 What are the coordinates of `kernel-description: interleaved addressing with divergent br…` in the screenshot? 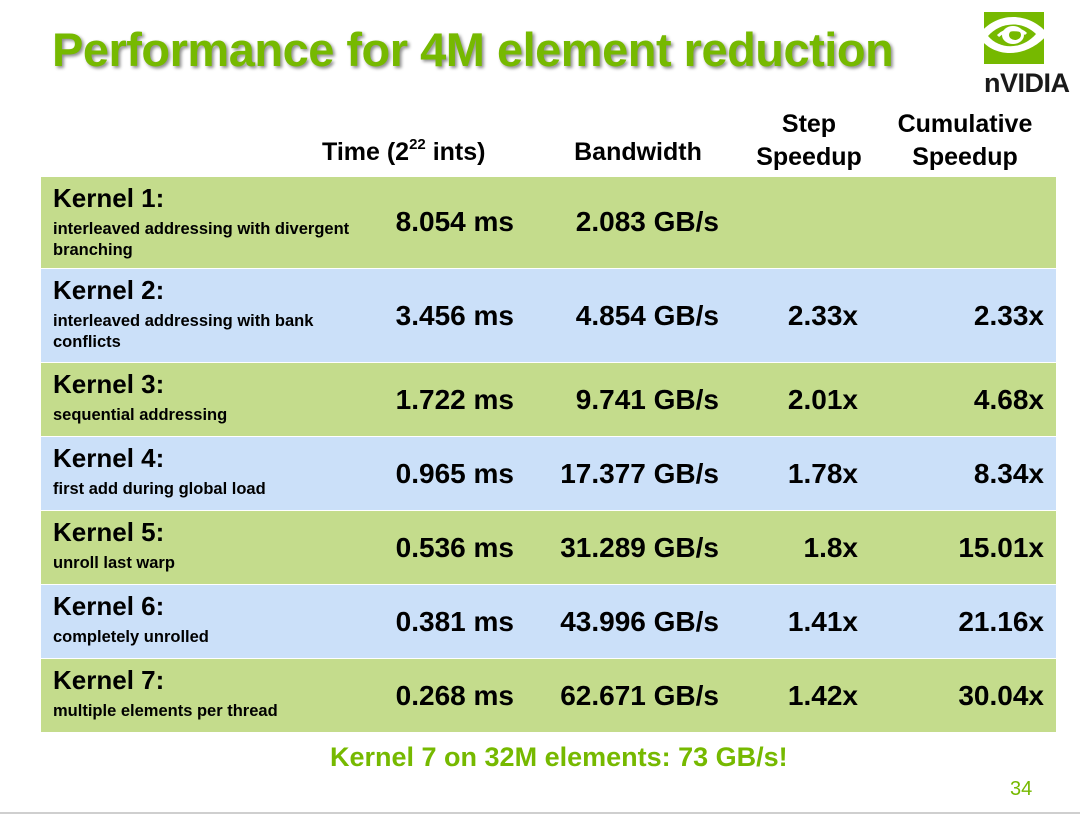 It's located at (201, 239).